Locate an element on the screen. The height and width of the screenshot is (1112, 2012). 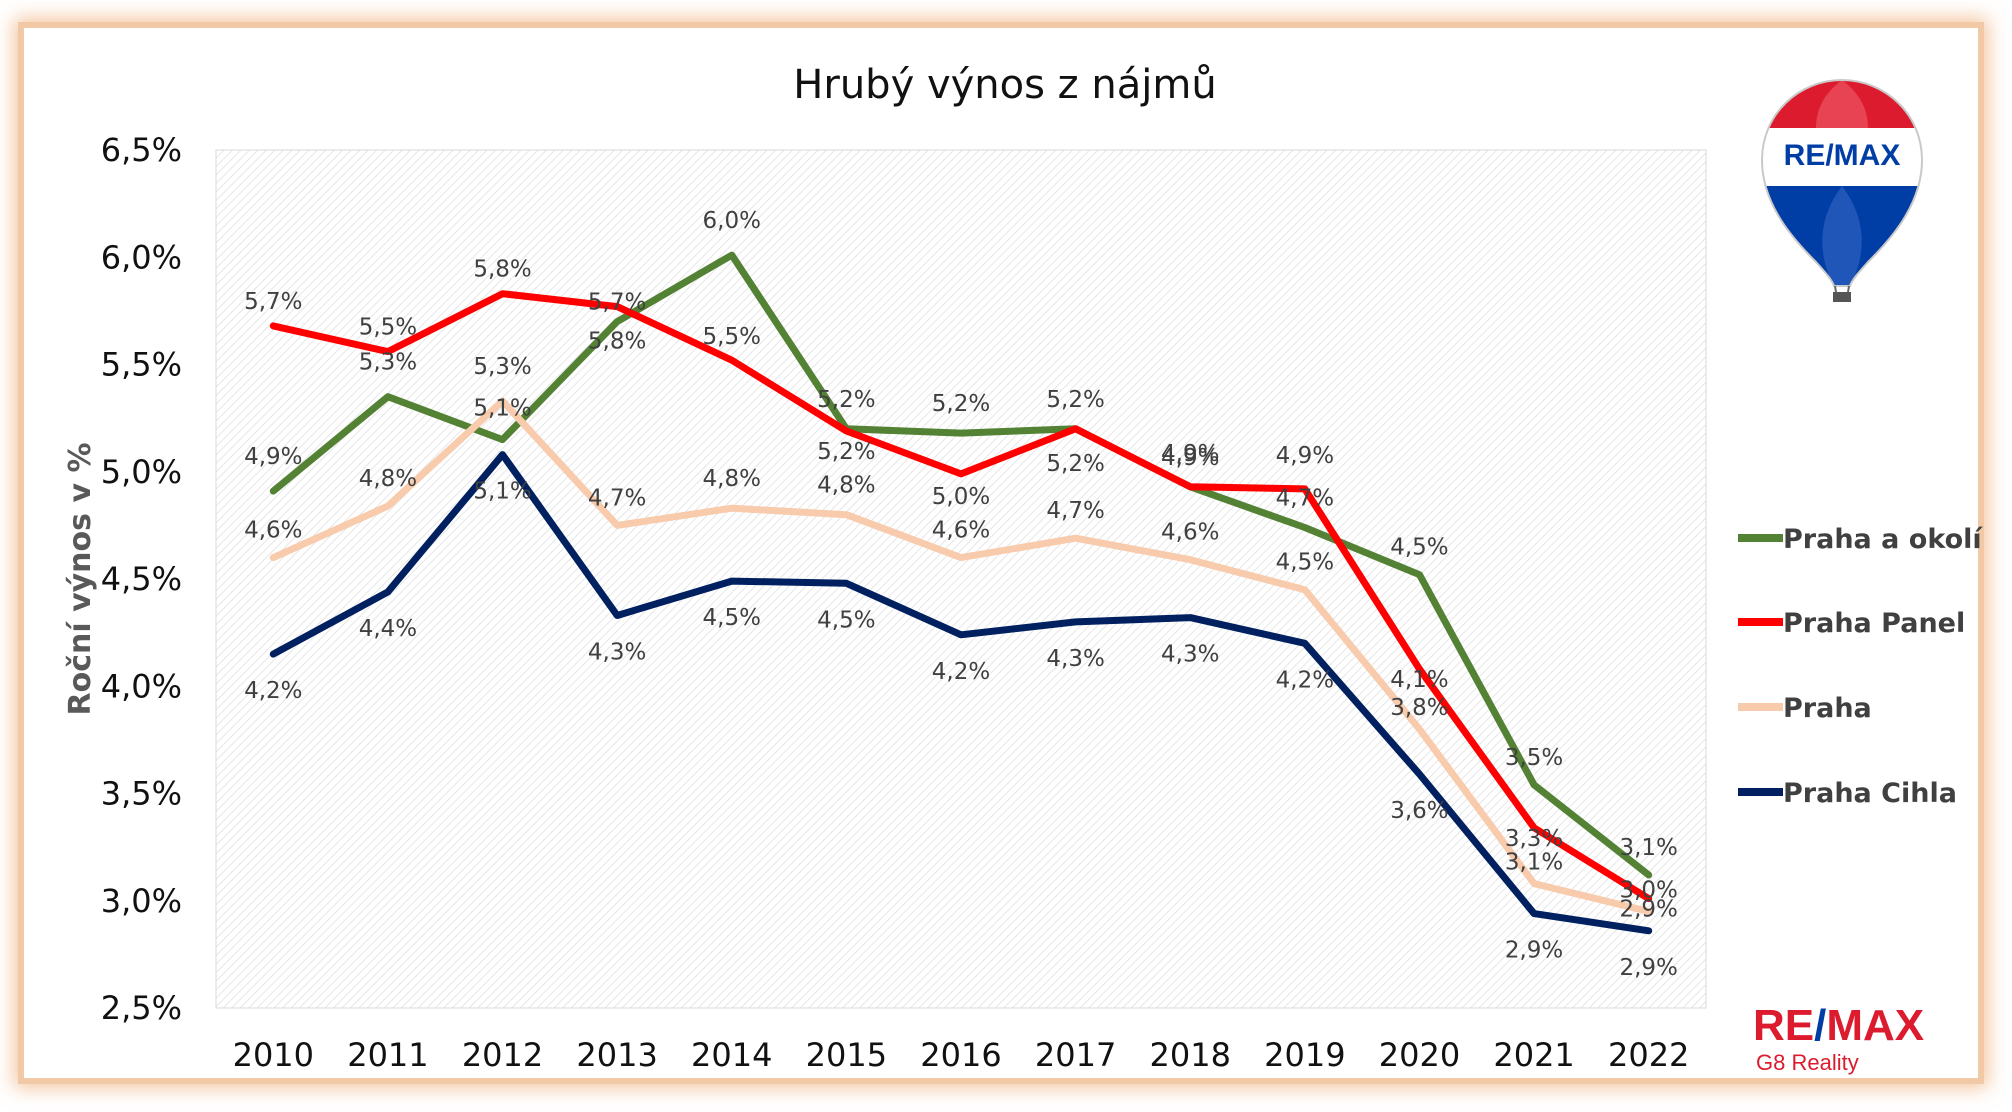
data-label: 3,8% is located at coordinates (1419, 708).